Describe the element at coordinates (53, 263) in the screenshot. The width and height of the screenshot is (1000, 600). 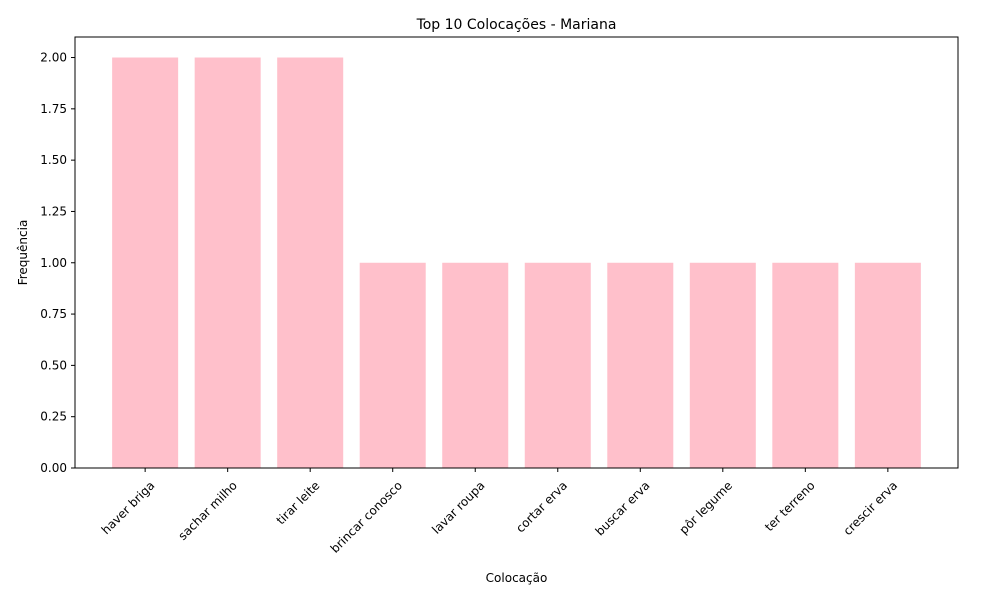
I see `y-tick-label-4: 1.00` at that location.